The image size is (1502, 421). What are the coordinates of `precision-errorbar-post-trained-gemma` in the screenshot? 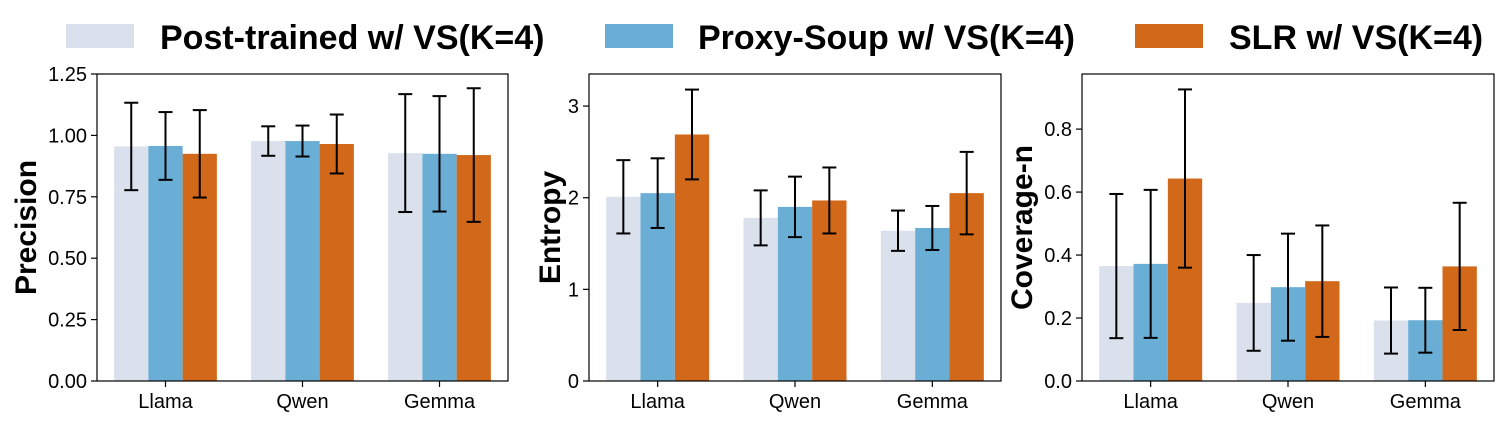 It's located at (405, 153).